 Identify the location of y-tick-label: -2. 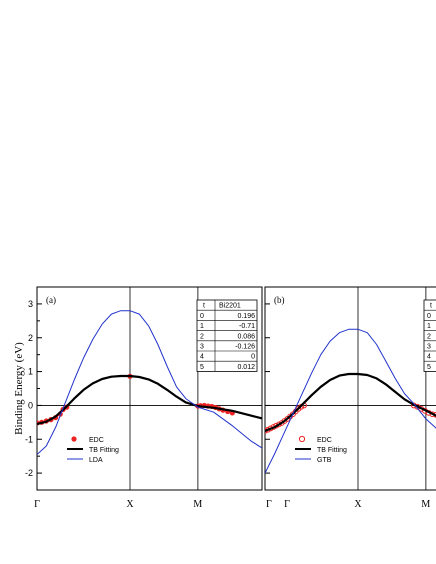
(29, 473).